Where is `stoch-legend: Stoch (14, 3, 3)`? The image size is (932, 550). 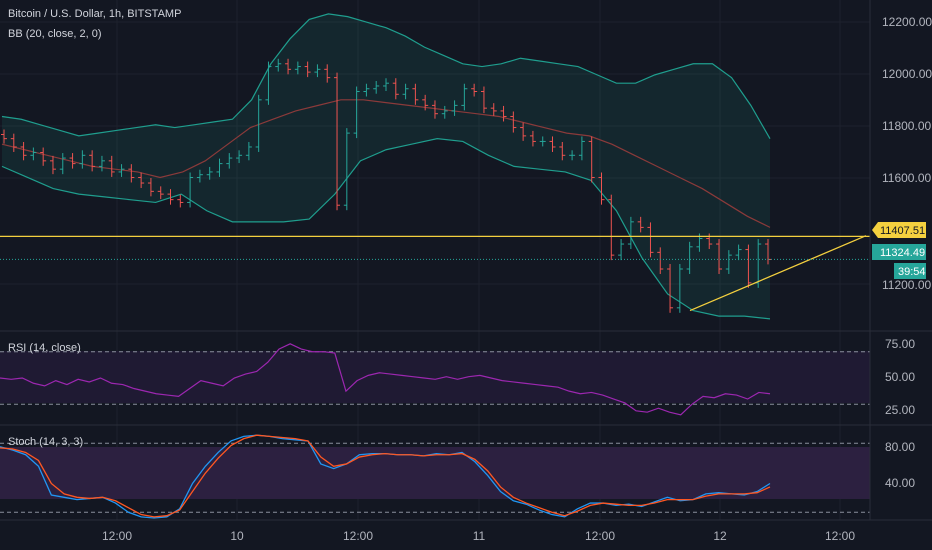 stoch-legend: Stoch (14, 3, 3) is located at coordinates (46, 442).